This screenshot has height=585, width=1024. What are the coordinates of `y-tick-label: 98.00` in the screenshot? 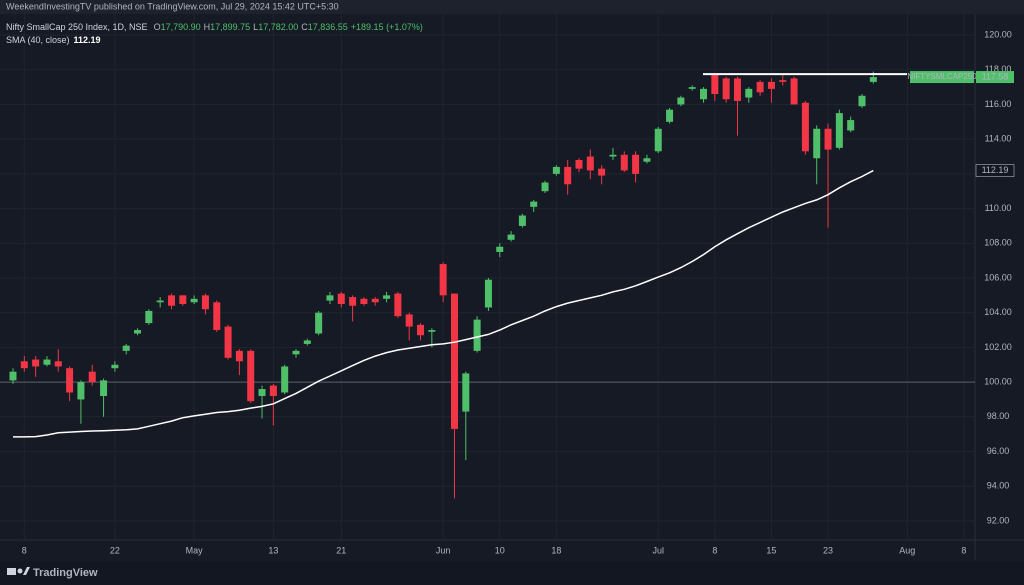 It's located at (998, 416).